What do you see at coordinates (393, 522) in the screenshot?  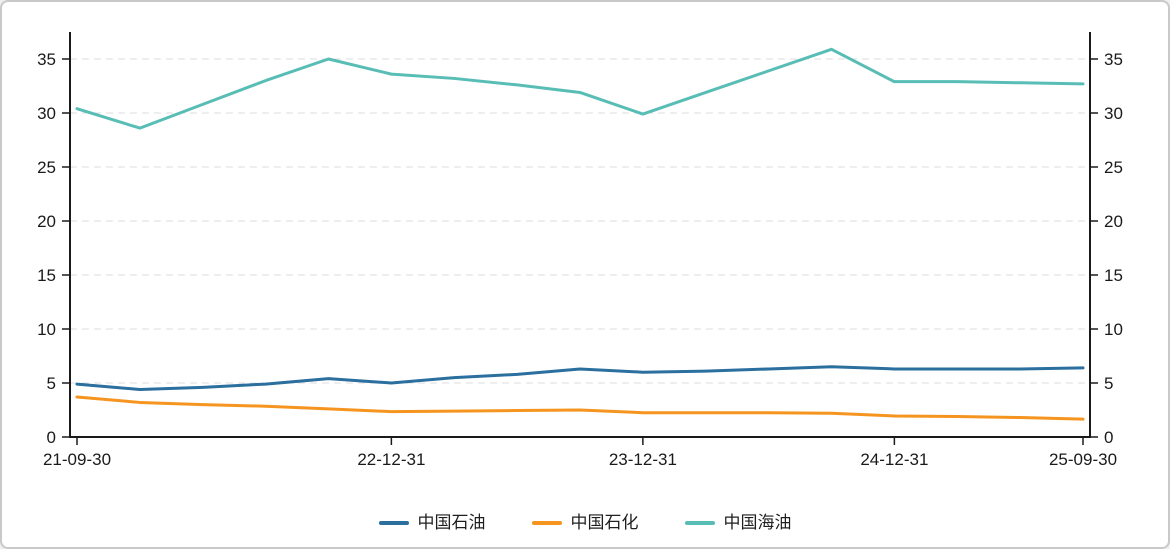 I see `legend-line-swatch-petrochina` at bounding box center [393, 522].